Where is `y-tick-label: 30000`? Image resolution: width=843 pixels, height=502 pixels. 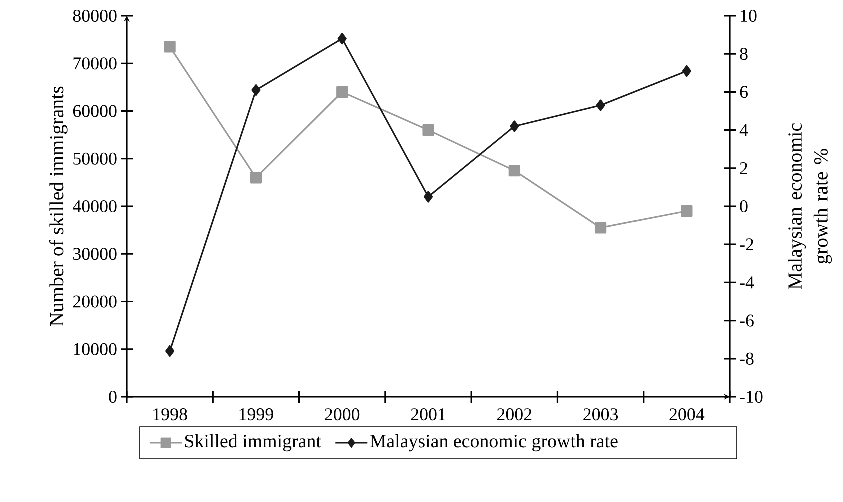
y-tick-label: 30000 is located at coordinates (95, 254).